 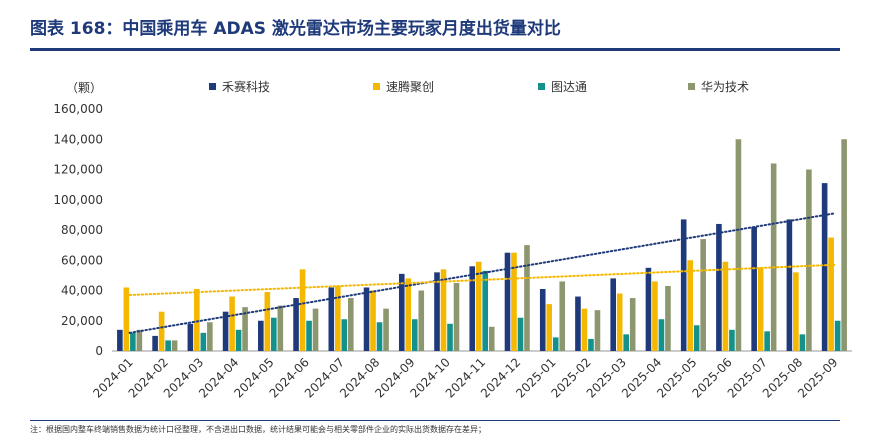 I want to click on legend-label-robosense: 速腾聚创, so click(x=410, y=86).